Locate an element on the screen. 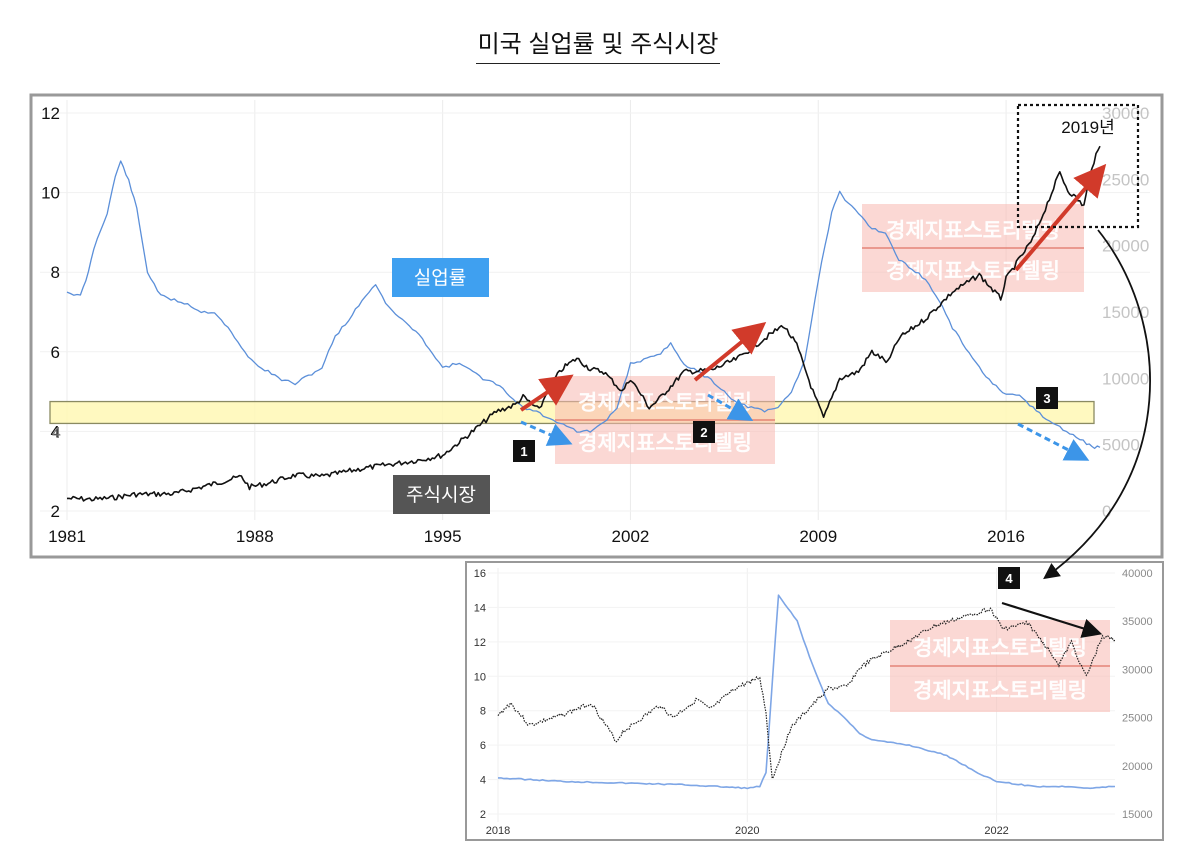  unemployment-label-box is located at coordinates (440, 277).